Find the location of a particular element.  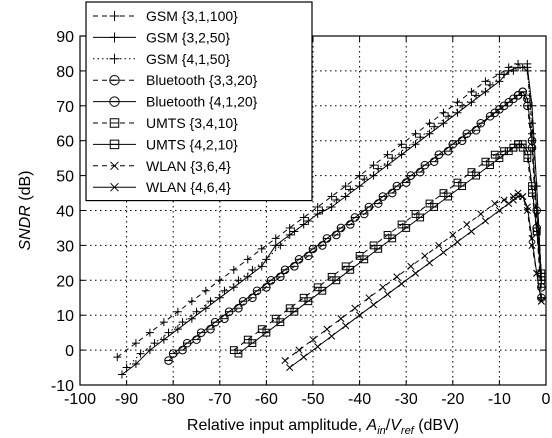

legend-label: GSM {4,1,50} is located at coordinates (188, 59).